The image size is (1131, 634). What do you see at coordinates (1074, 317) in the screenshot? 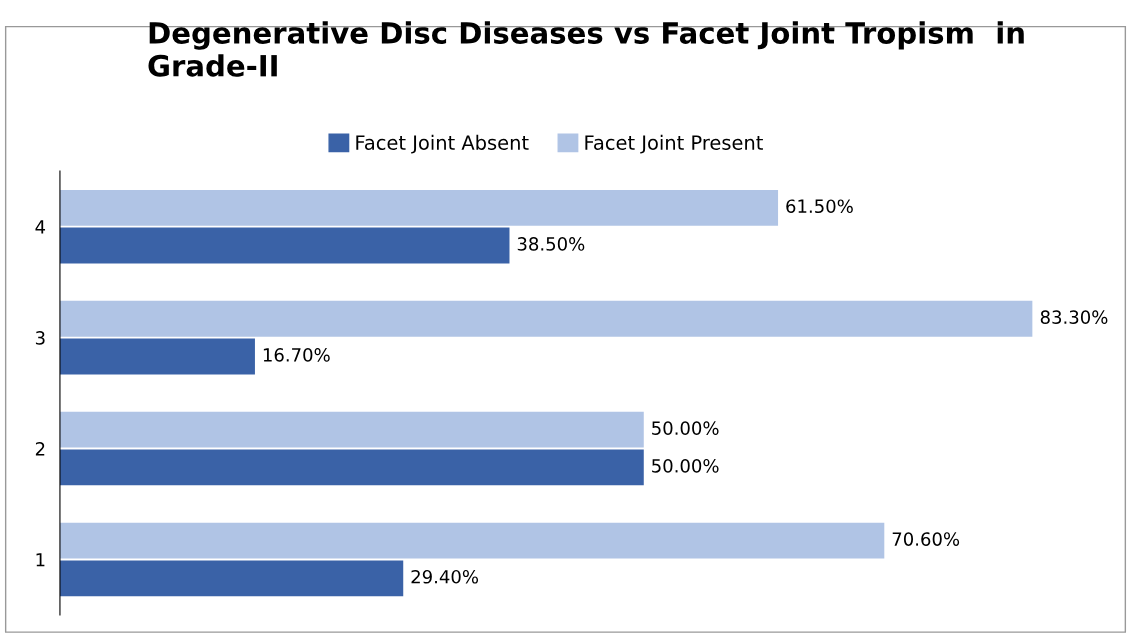
I see `data-label: 83.30%` at bounding box center [1074, 317].